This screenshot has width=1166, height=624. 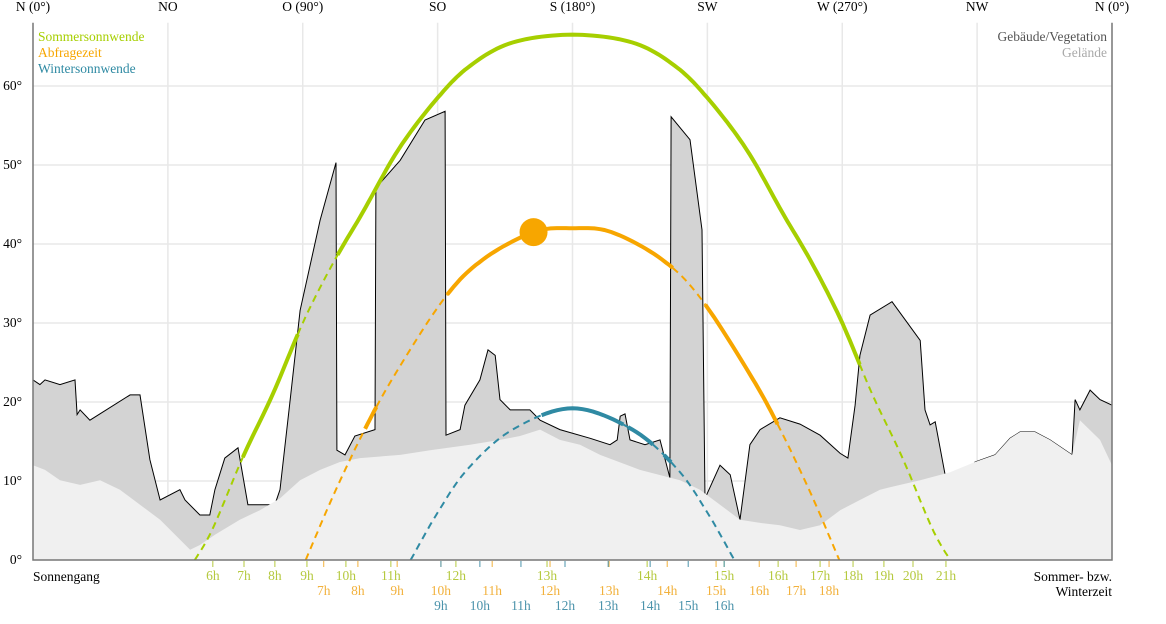 What do you see at coordinates (977, 7) in the screenshot?
I see `compass-label: NW` at bounding box center [977, 7].